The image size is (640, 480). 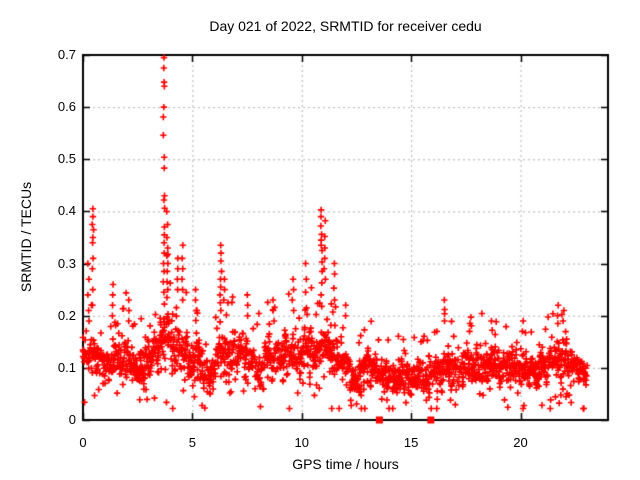 What do you see at coordinates (66, 315) in the screenshot?
I see `y-tick-label: 0.2` at bounding box center [66, 315].